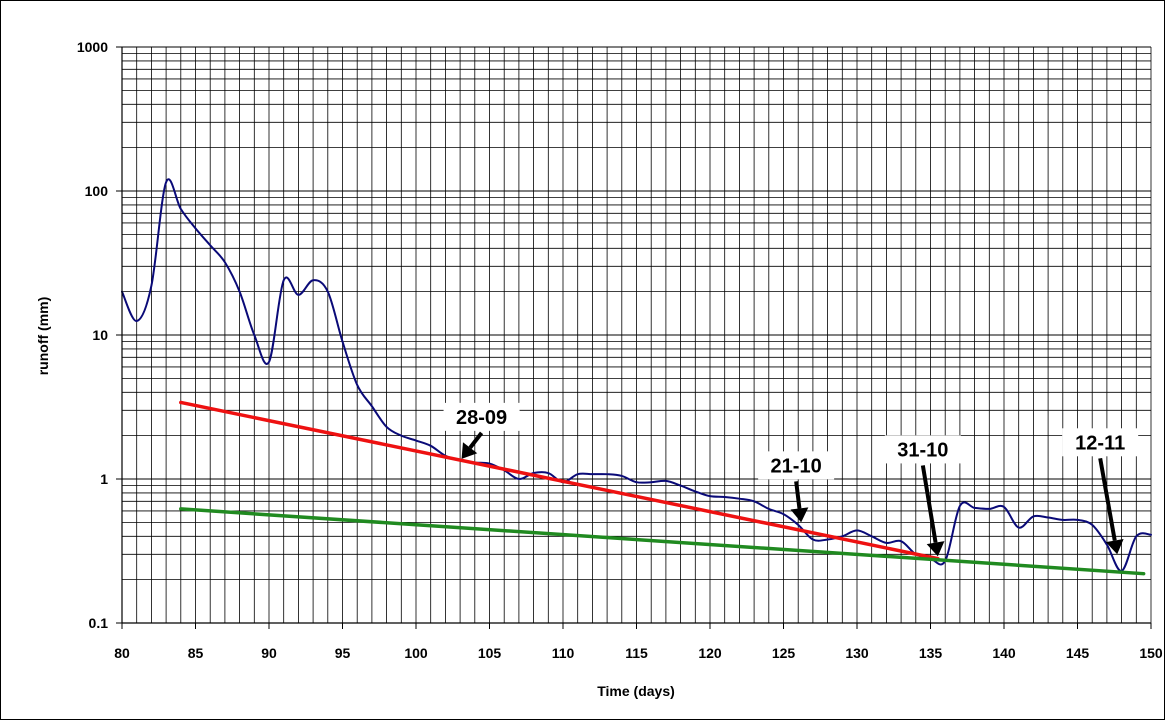 The height and width of the screenshot is (720, 1165). Describe the element at coordinates (92, 47) in the screenshot. I see `y-tick-label: 1000` at that location.